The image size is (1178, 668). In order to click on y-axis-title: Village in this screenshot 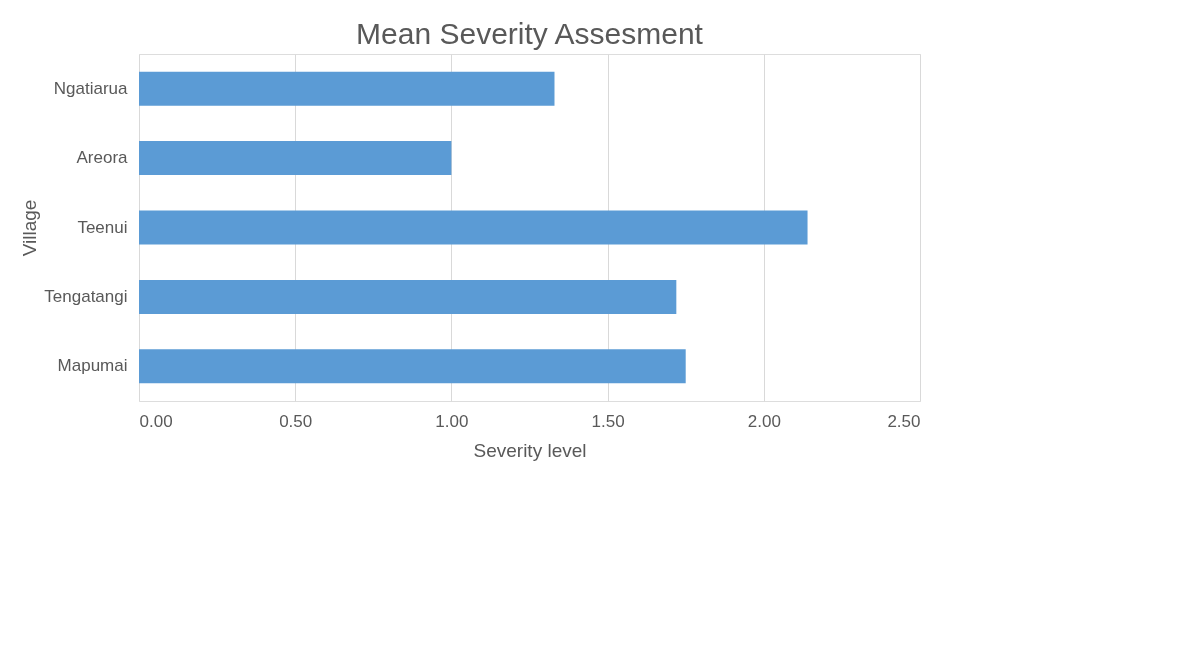, I will do `click(30, 228)`.